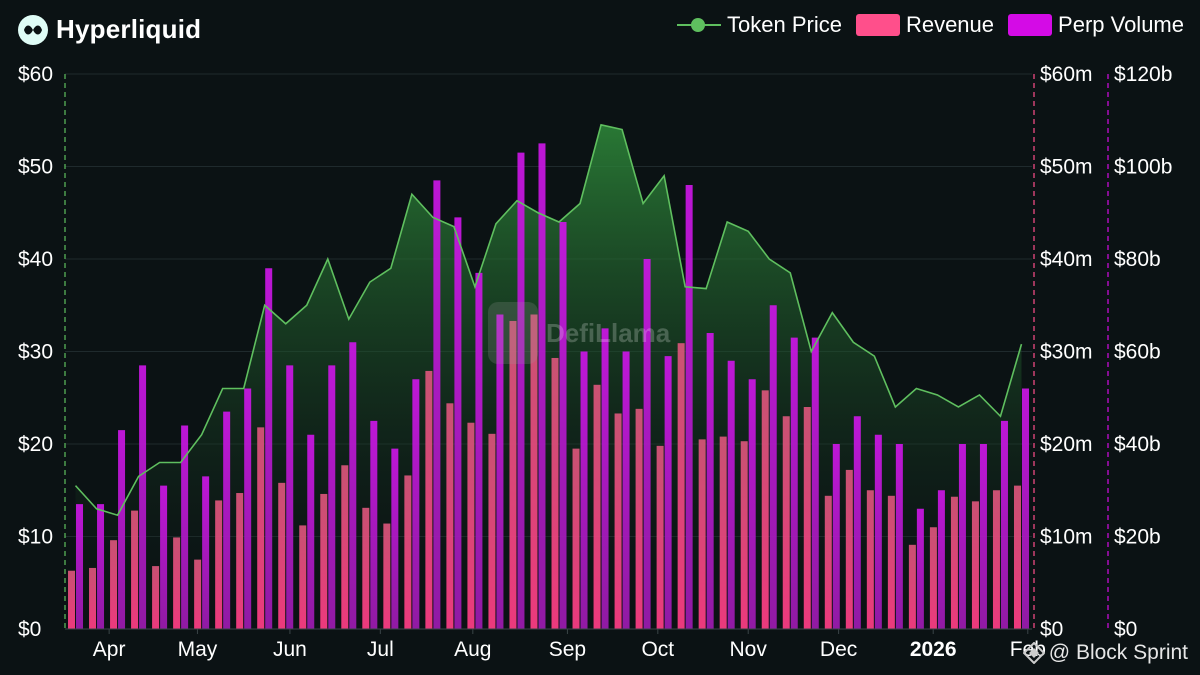  What do you see at coordinates (1066, 259) in the screenshot?
I see `revenue-tick-label: $40m` at bounding box center [1066, 259].